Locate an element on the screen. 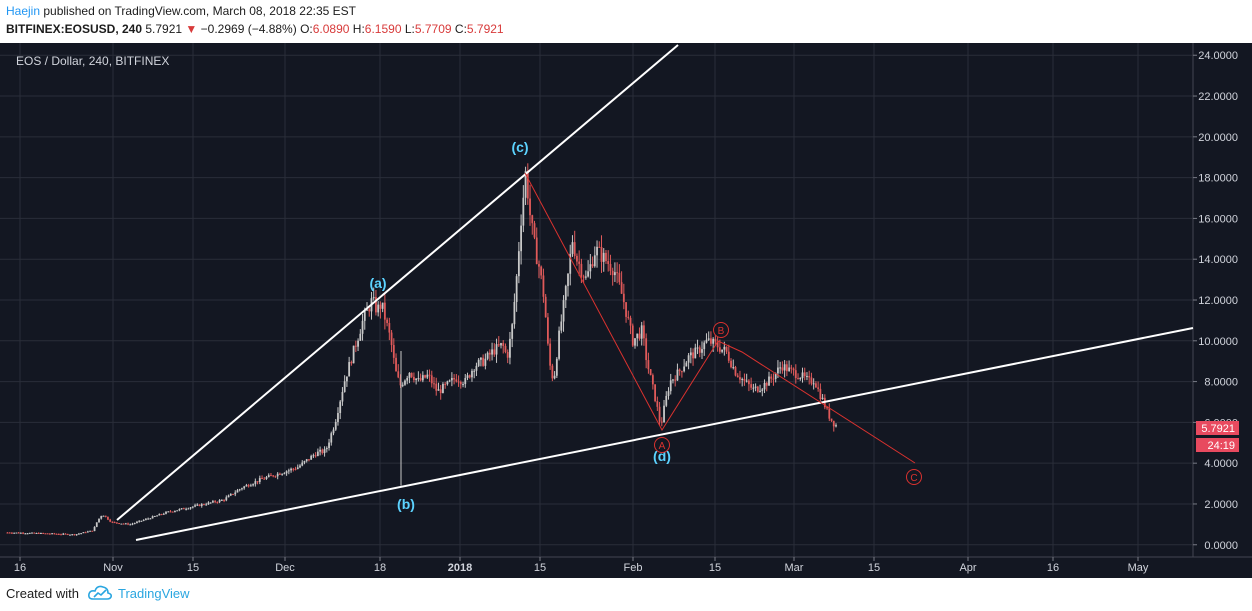 This screenshot has height=611, width=1252. time-axis: 16 Nov 15 Dec 18 2018 15 Feb 15 Mar 15 Apr 16 May is located at coordinates (581, 565).